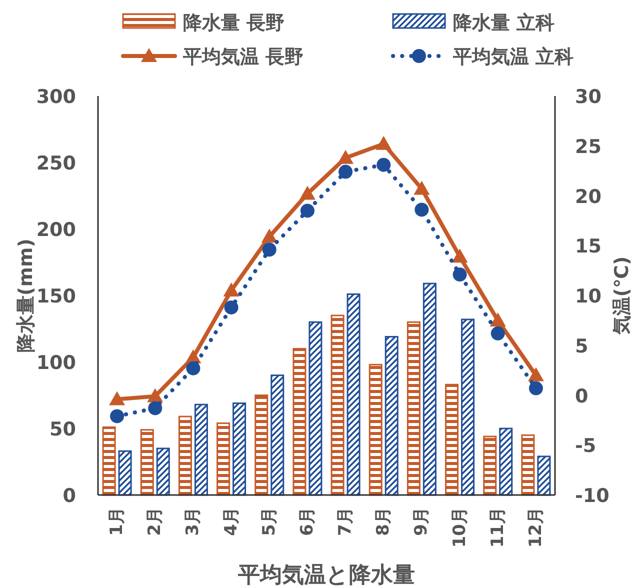 The height and width of the screenshot is (588, 644). What do you see at coordinates (243, 57) in the screenshot?
I see `legend-label: 平均気温 長野` at bounding box center [243, 57].